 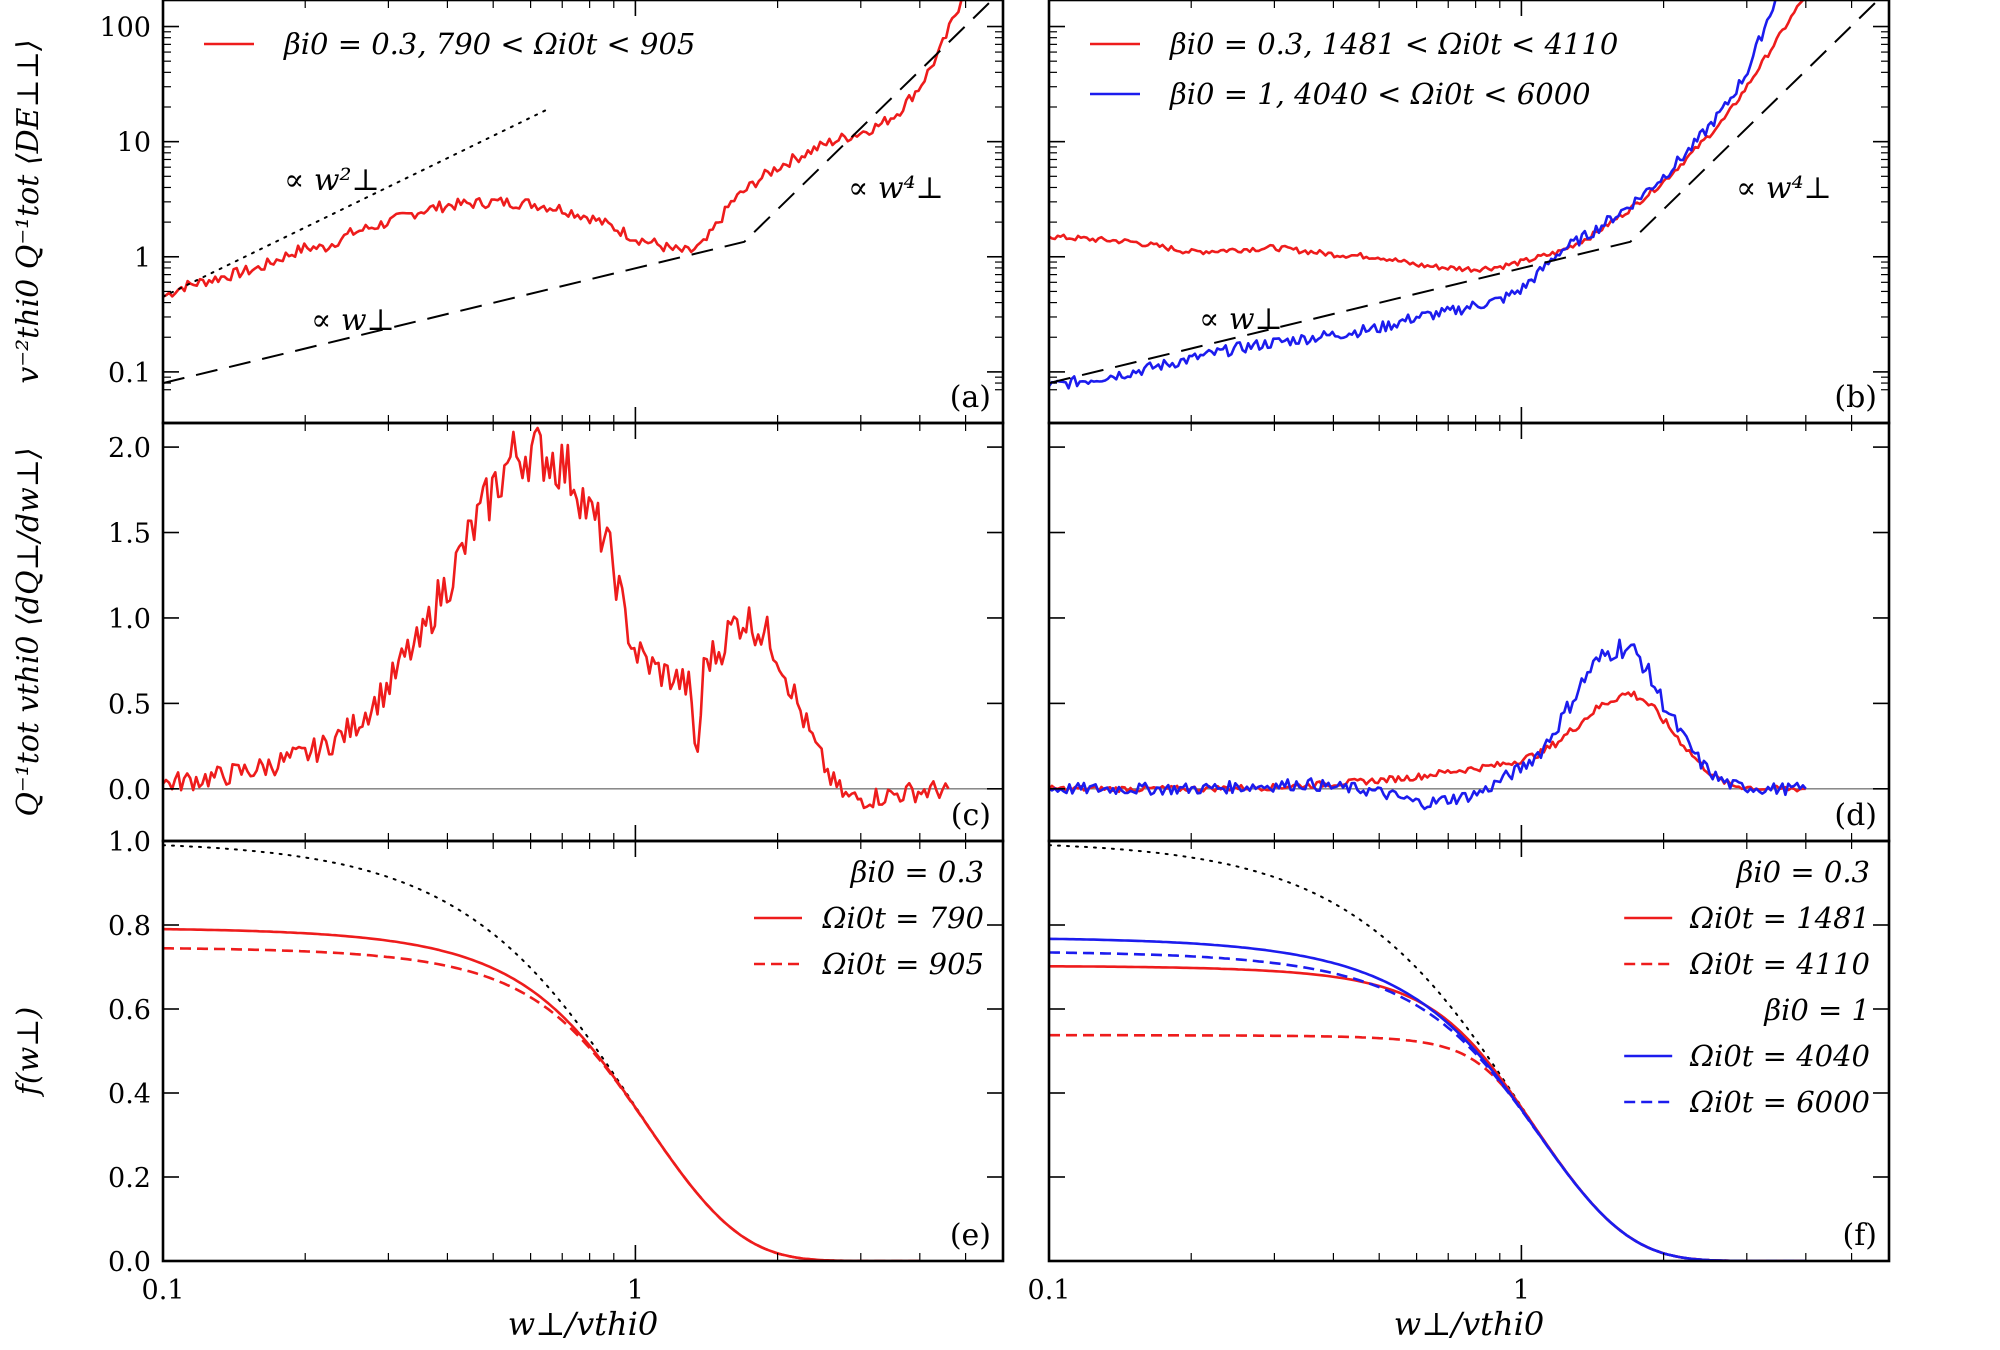 What do you see at coordinates (129, 534) in the screenshot?
I see `y-tick-label: 1.5` at bounding box center [129, 534].